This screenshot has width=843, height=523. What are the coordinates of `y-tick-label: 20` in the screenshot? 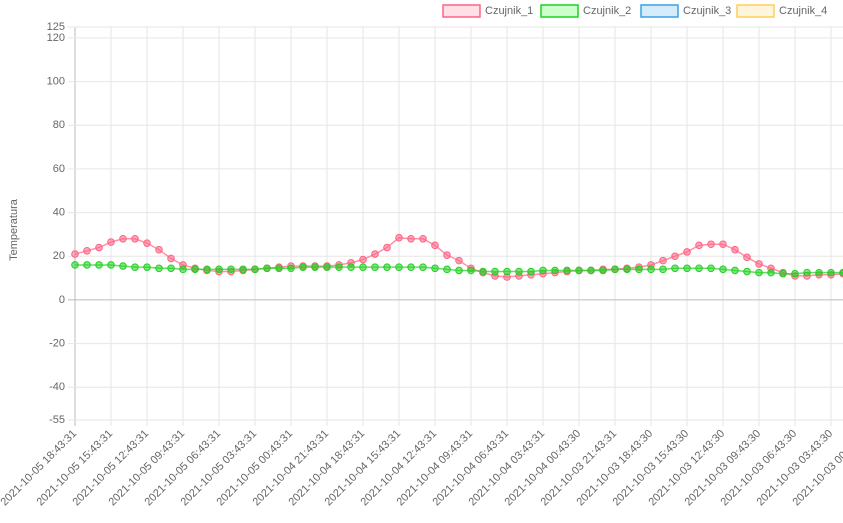 It's located at (59, 256).